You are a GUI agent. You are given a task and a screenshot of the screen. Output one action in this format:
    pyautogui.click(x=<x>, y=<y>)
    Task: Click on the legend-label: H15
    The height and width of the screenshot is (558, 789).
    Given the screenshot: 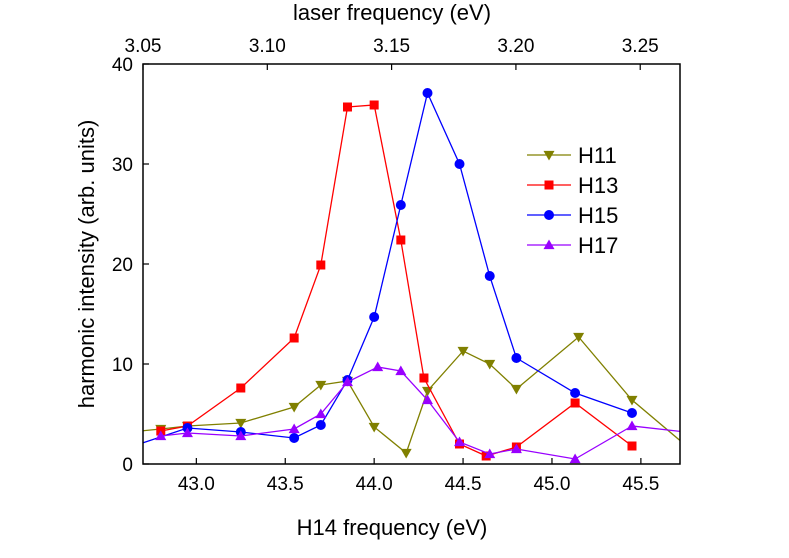 What is the action you would take?
    pyautogui.click(x=598, y=215)
    